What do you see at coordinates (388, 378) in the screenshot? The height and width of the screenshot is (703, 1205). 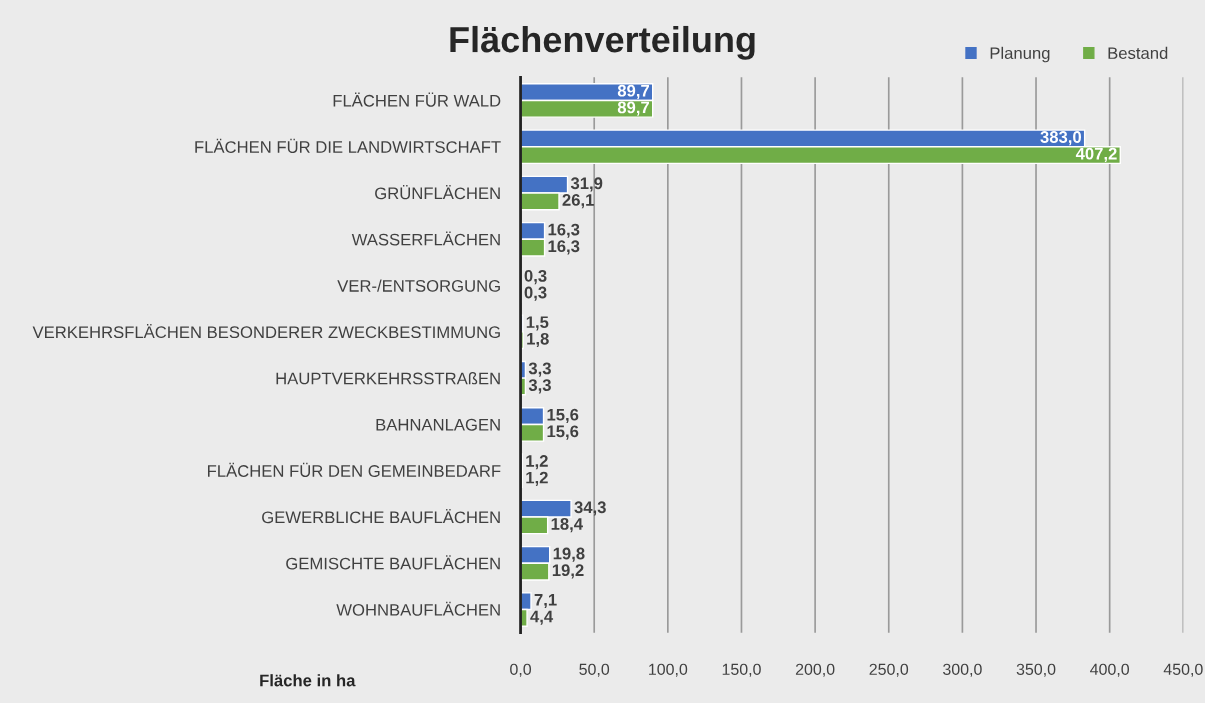 I see `y-tick-label: HAUPTVERKEHRSSTRAßEN` at bounding box center [388, 378].